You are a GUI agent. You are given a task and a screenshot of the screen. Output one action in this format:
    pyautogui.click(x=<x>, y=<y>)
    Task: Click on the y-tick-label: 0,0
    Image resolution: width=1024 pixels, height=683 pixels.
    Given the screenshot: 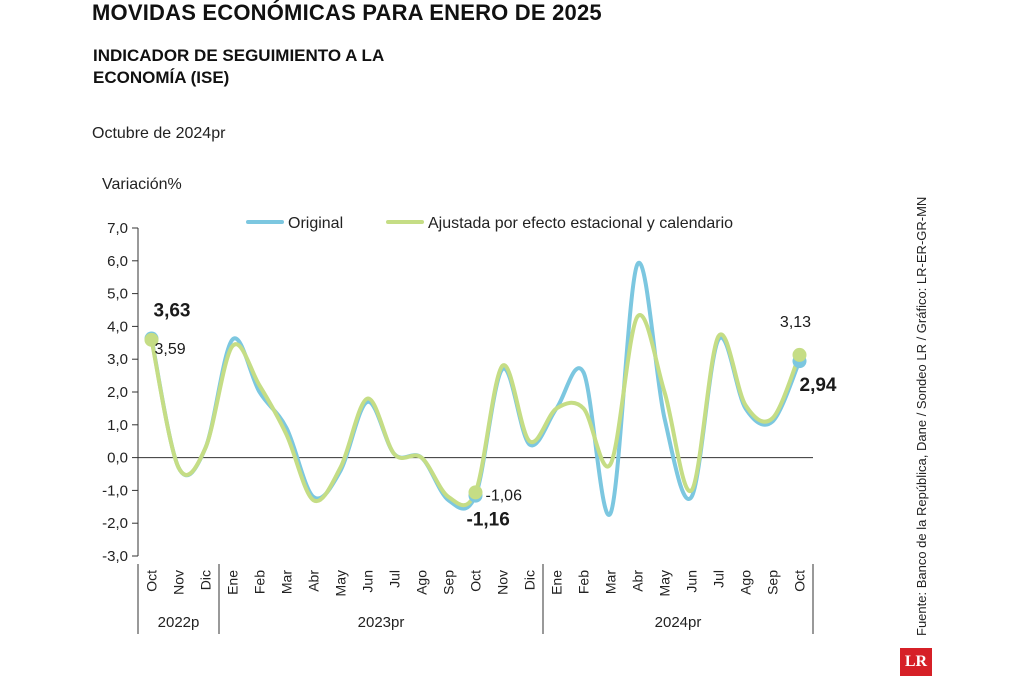 What is the action you would take?
    pyautogui.click(x=117, y=458)
    